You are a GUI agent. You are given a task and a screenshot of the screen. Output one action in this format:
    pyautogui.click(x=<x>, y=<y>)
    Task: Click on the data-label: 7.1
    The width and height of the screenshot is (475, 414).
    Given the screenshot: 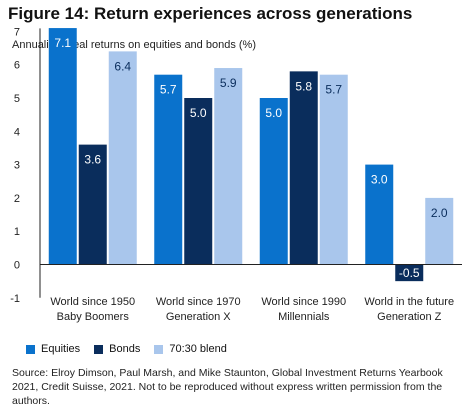 What is the action you would take?
    pyautogui.click(x=62, y=43)
    